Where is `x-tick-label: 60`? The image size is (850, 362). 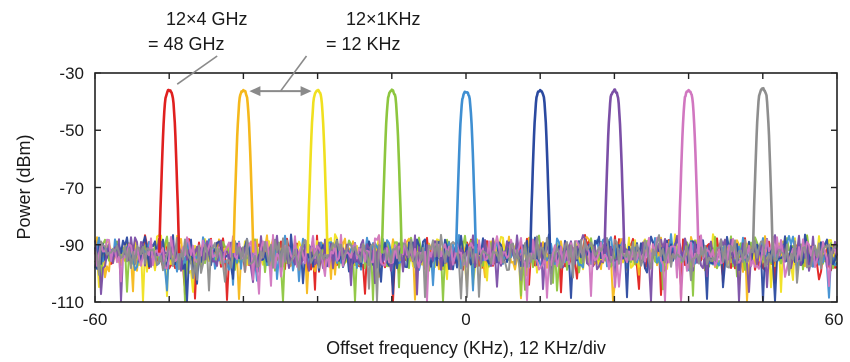 x-tick-label: 60 is located at coordinates (834, 319).